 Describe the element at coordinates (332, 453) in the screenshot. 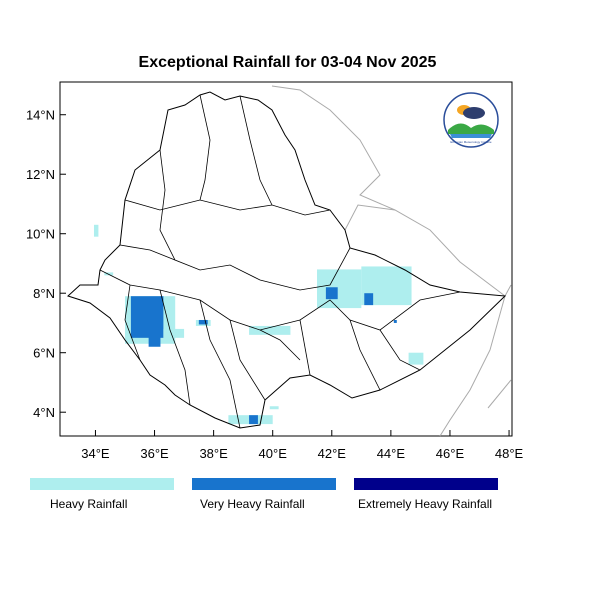

I see `lon-tick-label: 42°E` at that location.